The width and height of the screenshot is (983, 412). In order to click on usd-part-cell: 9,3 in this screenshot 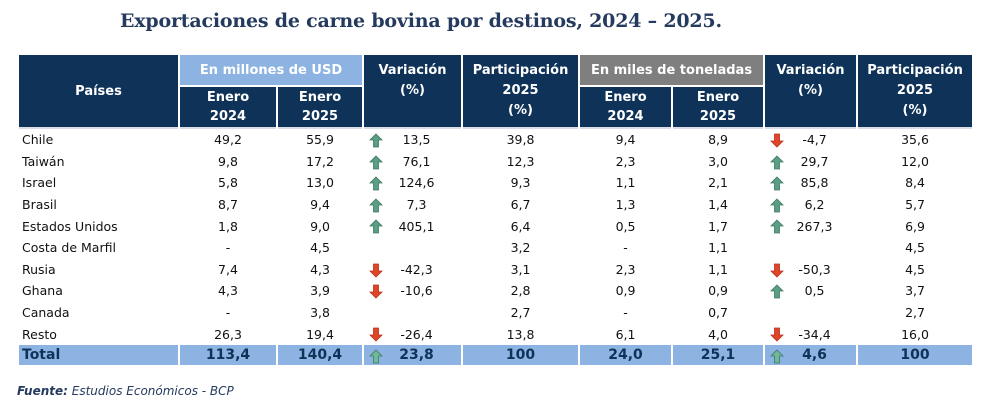, I will do `click(520, 183)`.